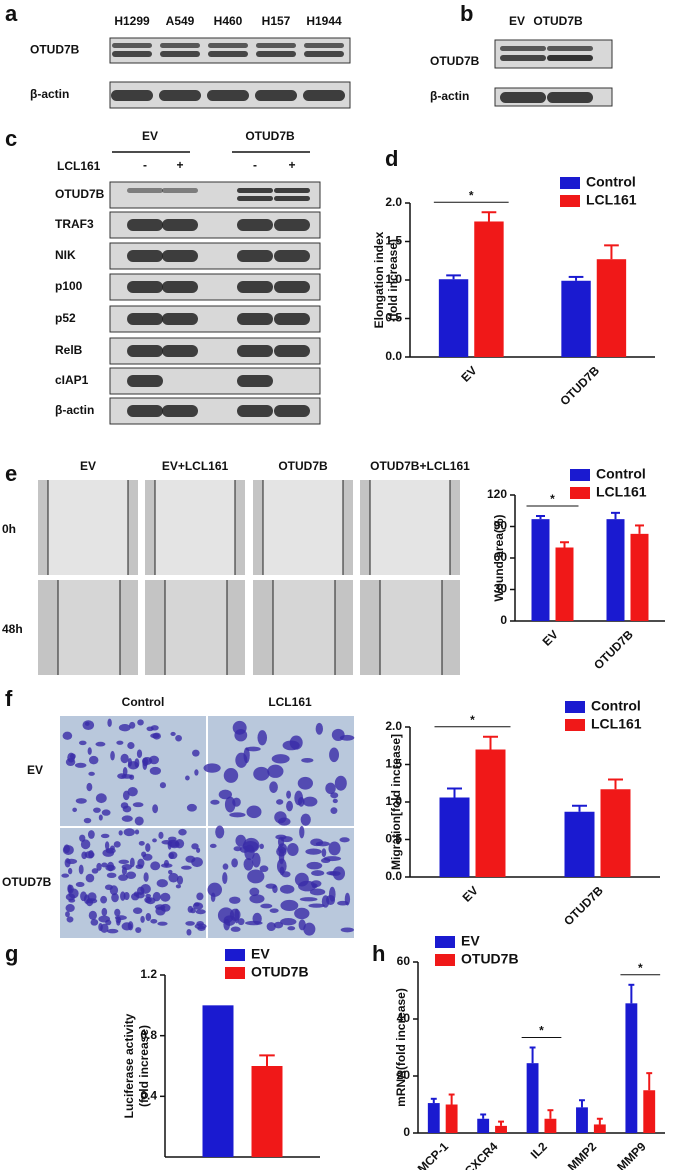 This screenshot has width=685, height=1170. What do you see at coordinates (303, 466) in the screenshot?
I see `column-label: OTUD7B` at bounding box center [303, 466].